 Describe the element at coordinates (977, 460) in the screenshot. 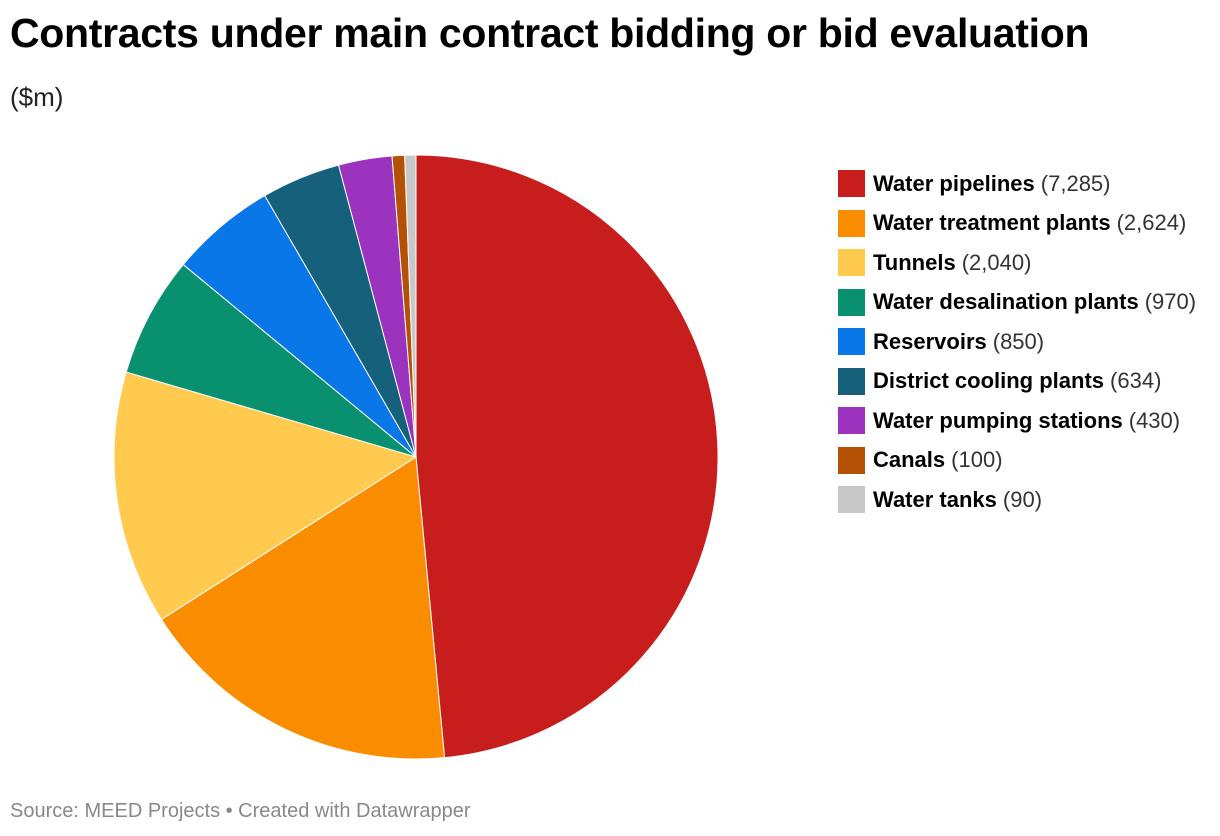

I see `legend-value: (100)` at that location.